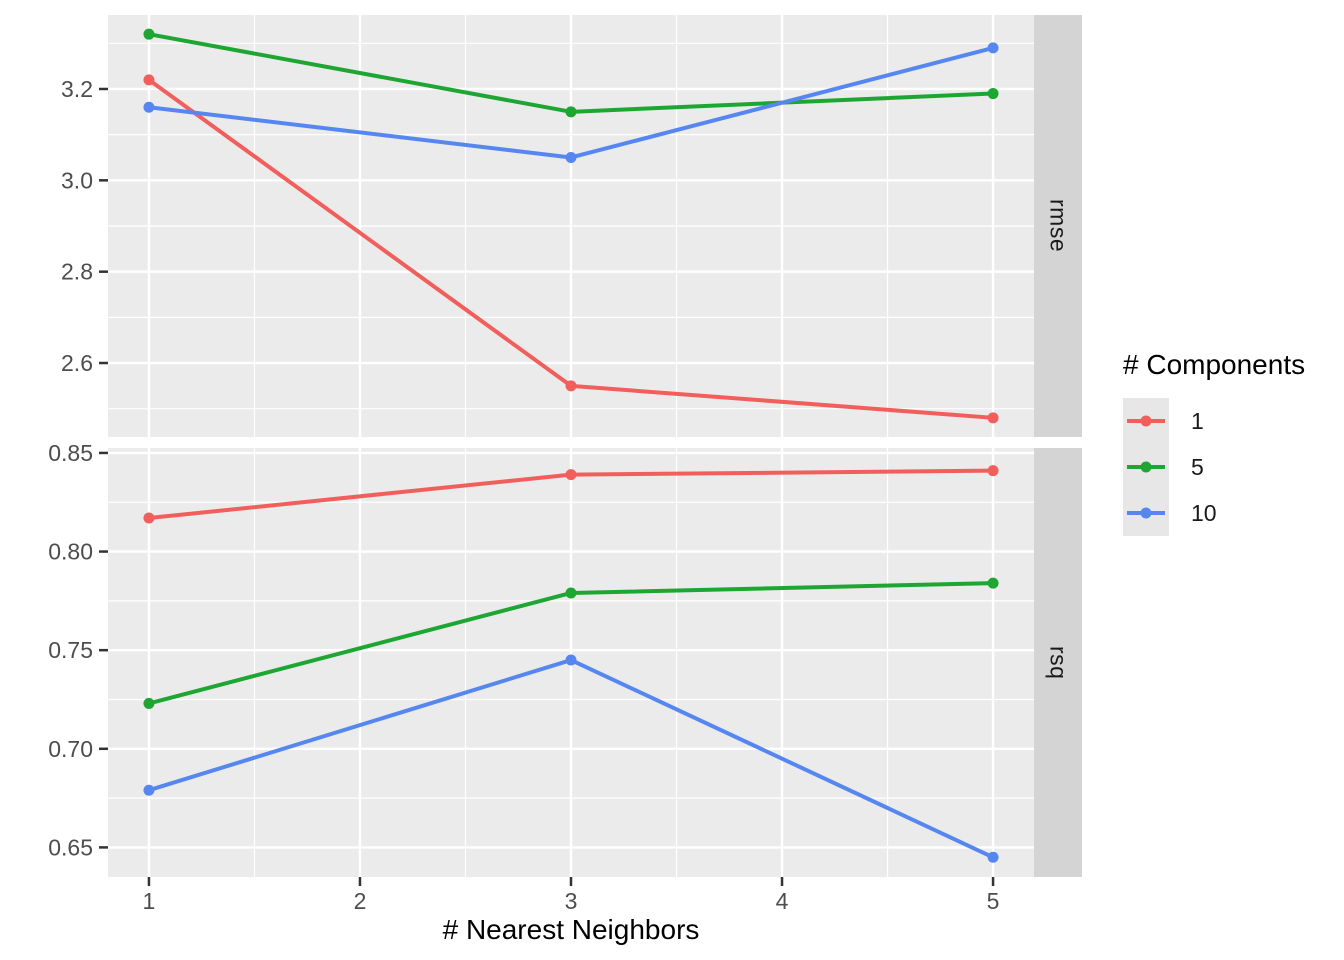 This screenshot has height=960, width=1344. I want to click on legend-title: # Components, so click(1214, 364).